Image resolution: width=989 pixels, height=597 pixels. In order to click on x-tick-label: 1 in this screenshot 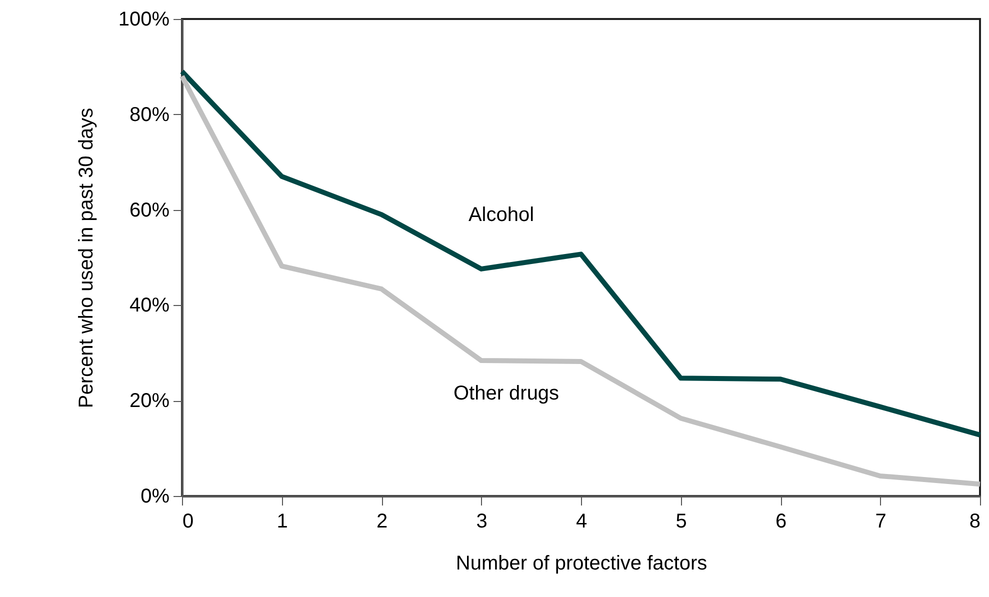, I will do `click(282, 521)`.